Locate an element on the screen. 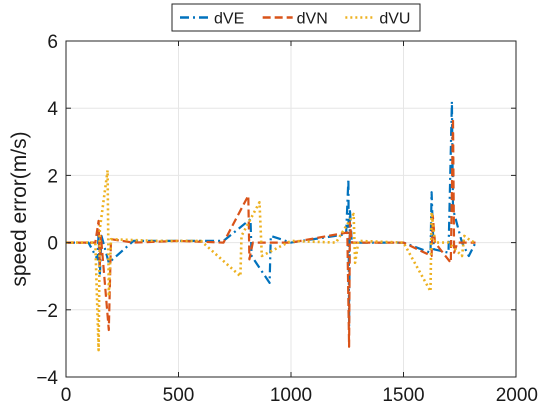  legend-label-dVU: dVU is located at coordinates (394, 19).